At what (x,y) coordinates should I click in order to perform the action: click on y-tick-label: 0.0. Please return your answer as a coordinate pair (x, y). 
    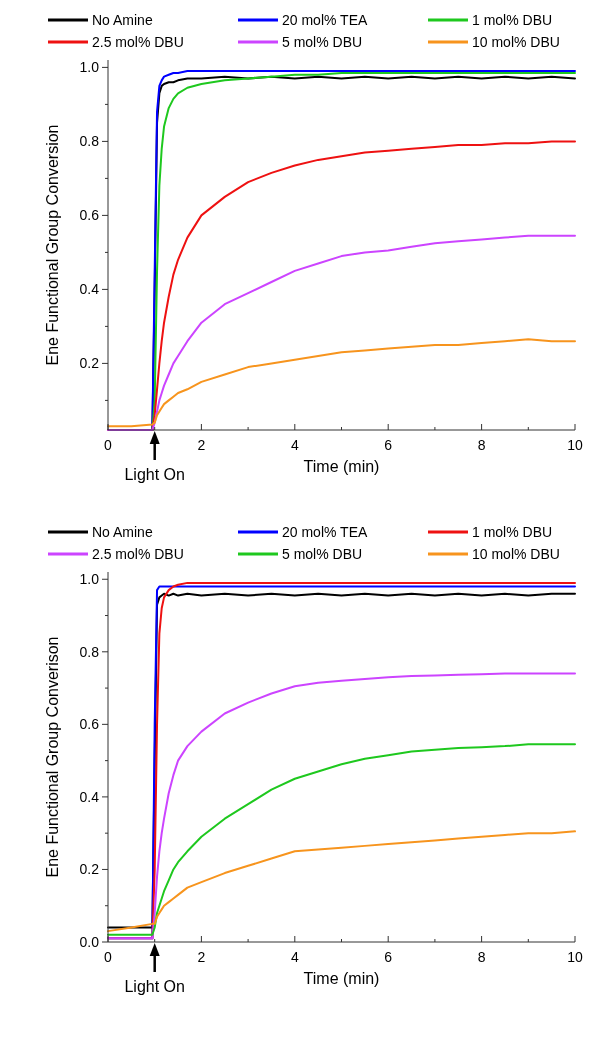
    Looking at the image, I should click on (89, 942).